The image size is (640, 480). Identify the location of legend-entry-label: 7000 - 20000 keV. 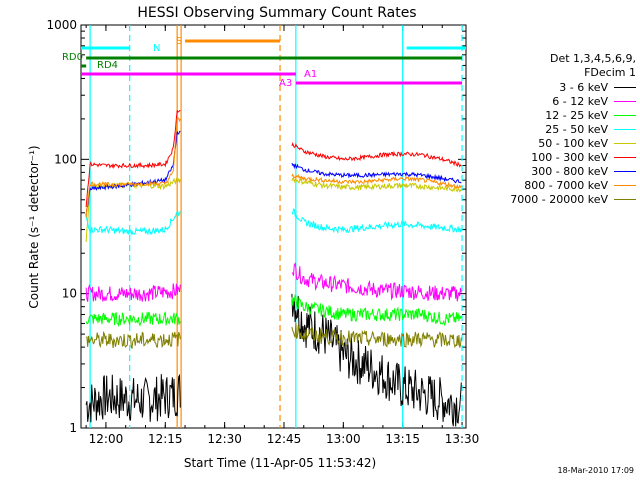
(559, 199).